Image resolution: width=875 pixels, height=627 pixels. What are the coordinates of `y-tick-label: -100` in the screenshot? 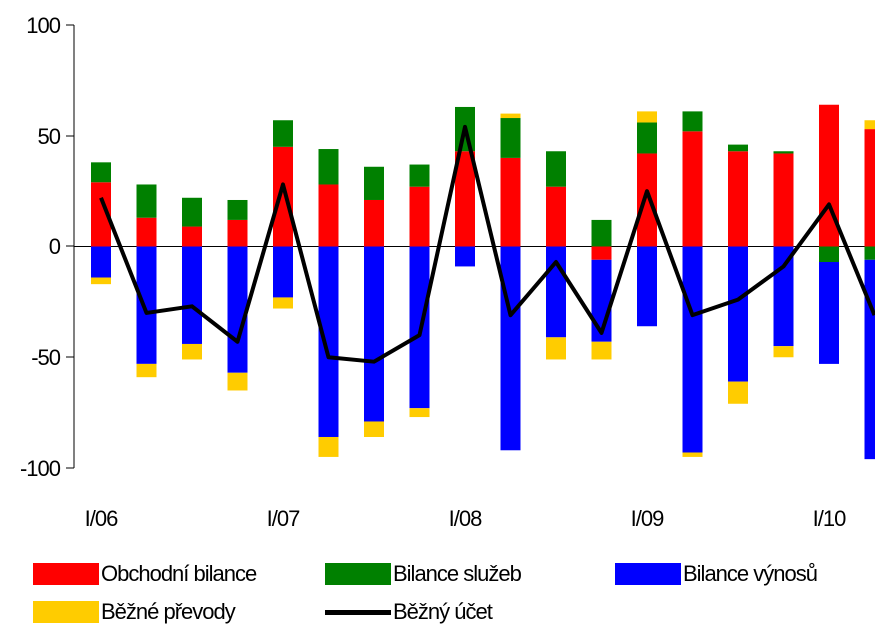 It's located at (40, 468).